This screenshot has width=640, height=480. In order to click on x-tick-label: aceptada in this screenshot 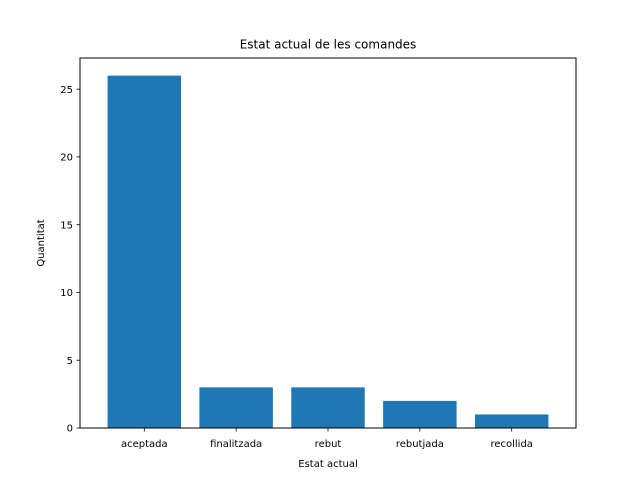, I will do `click(144, 444)`.